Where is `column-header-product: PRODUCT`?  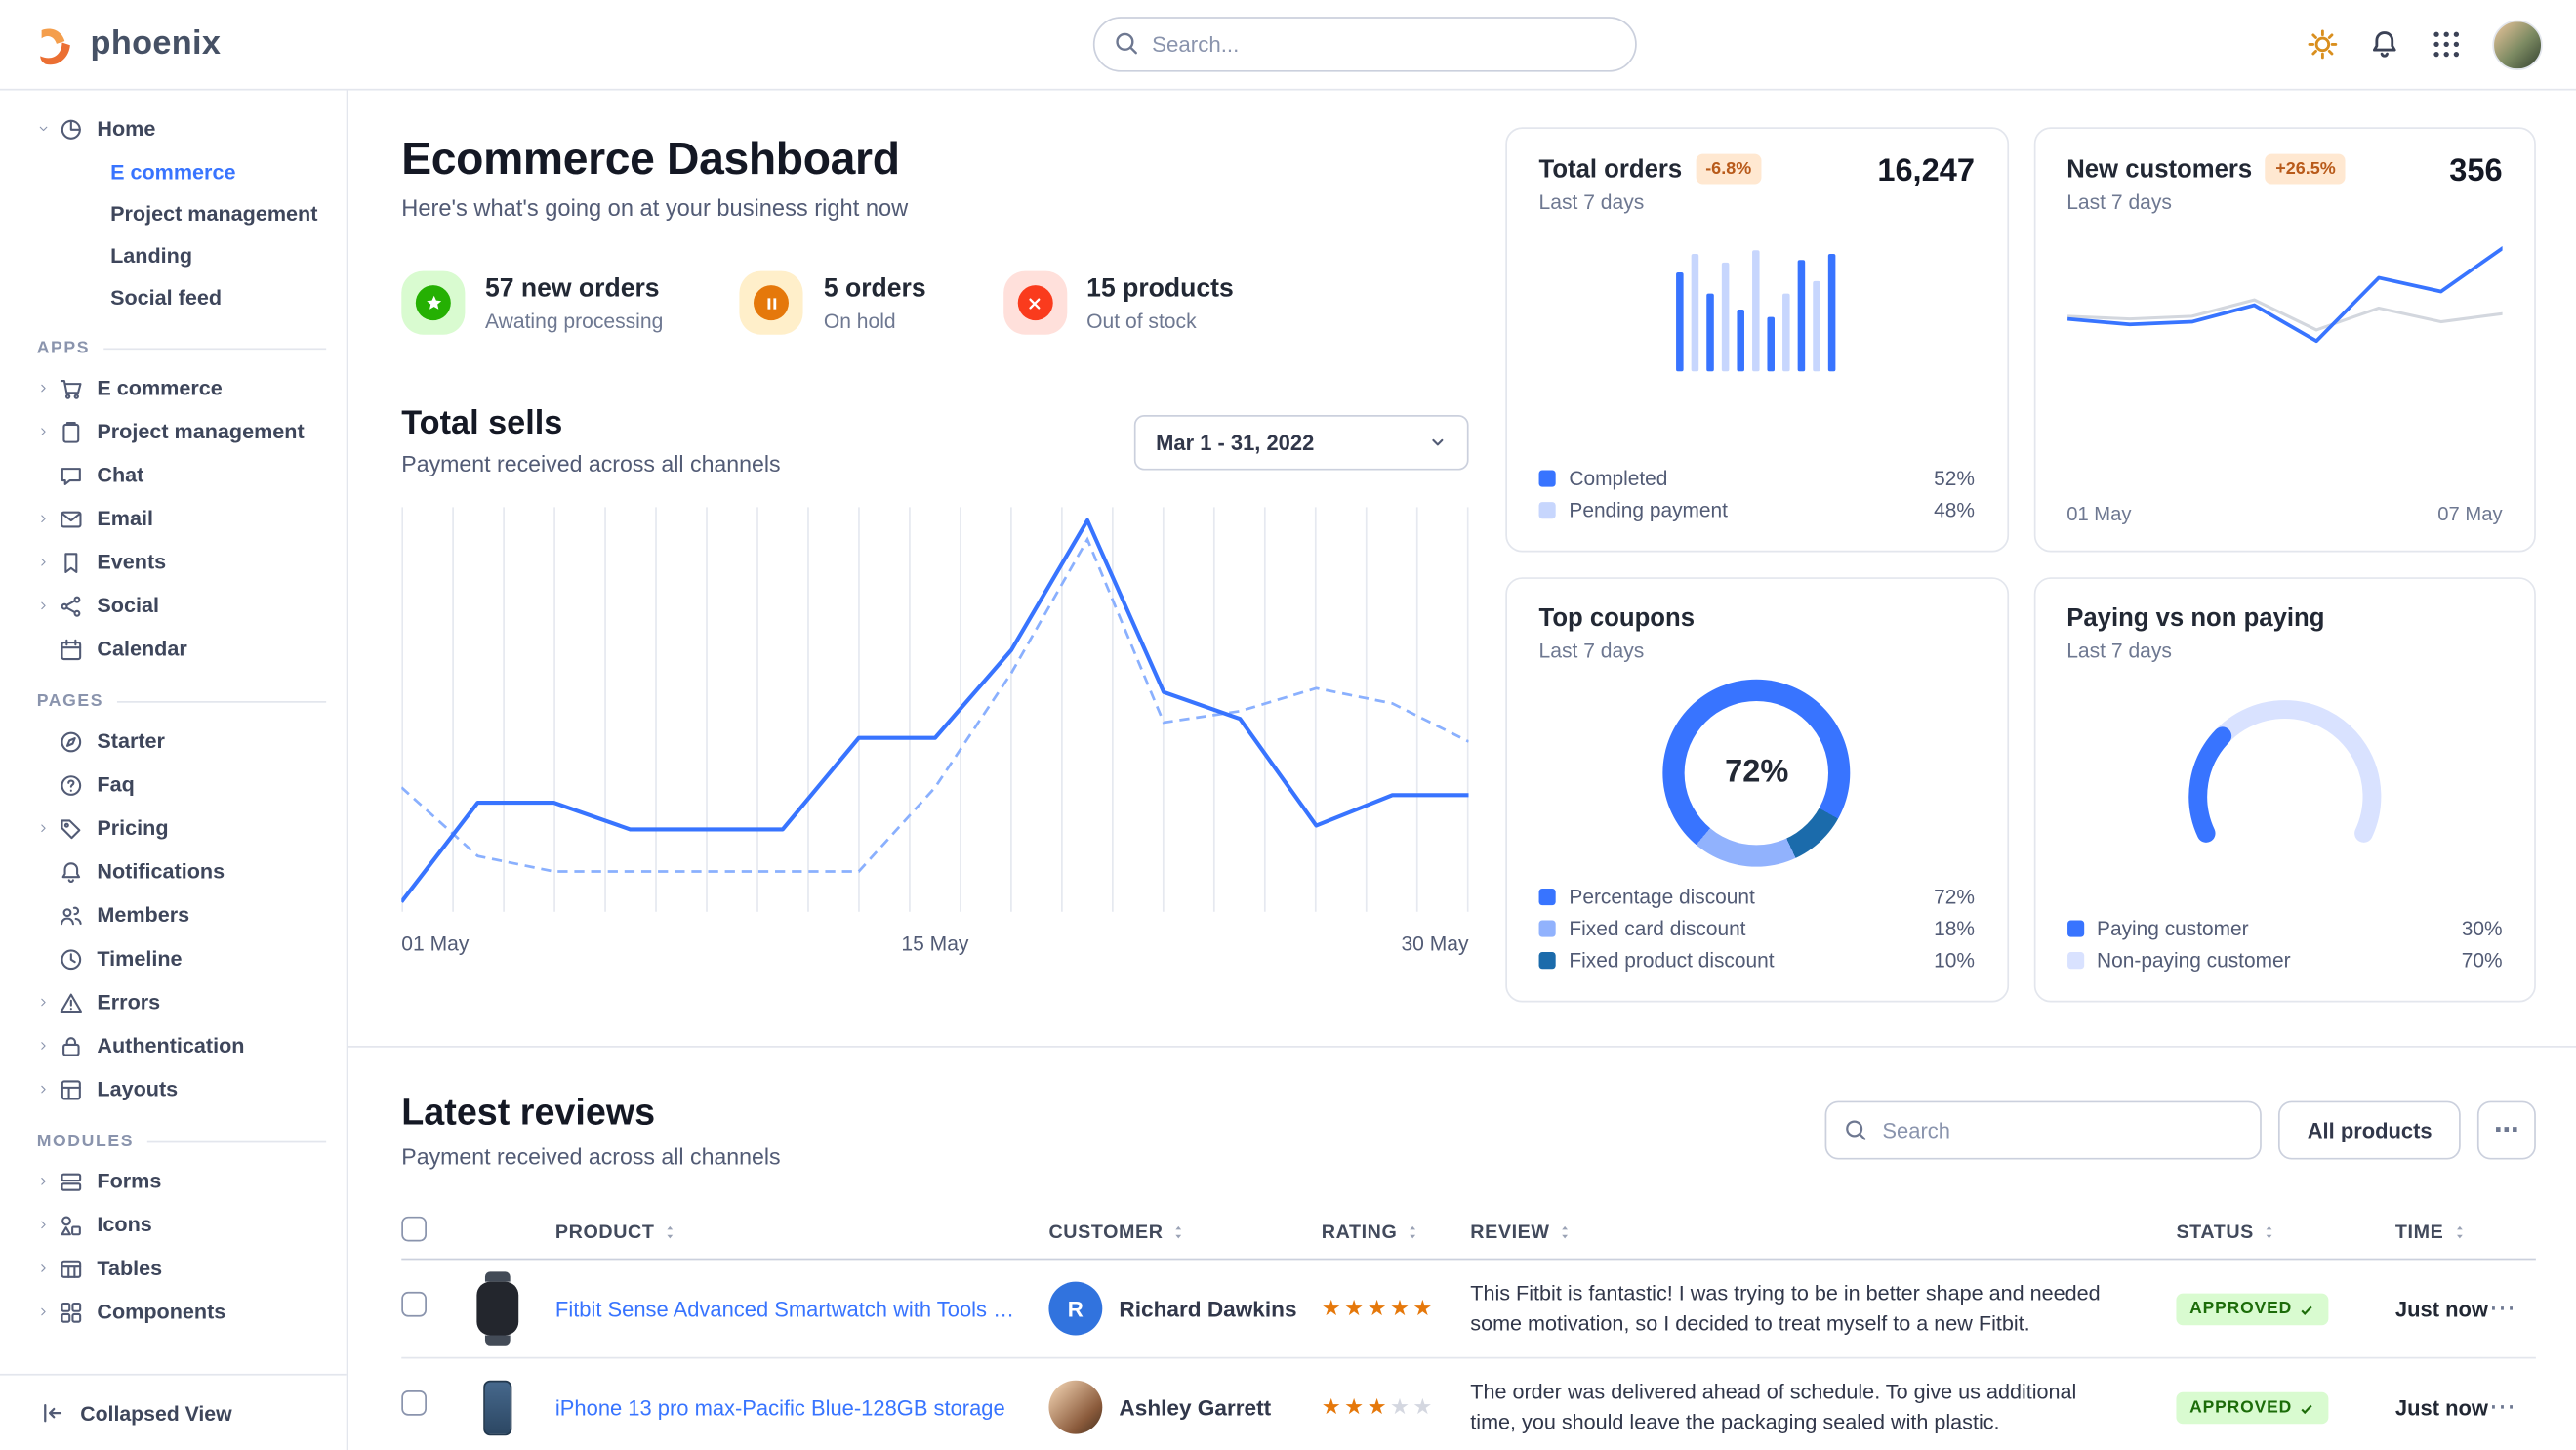 column-header-product: PRODUCT is located at coordinates (802, 1232).